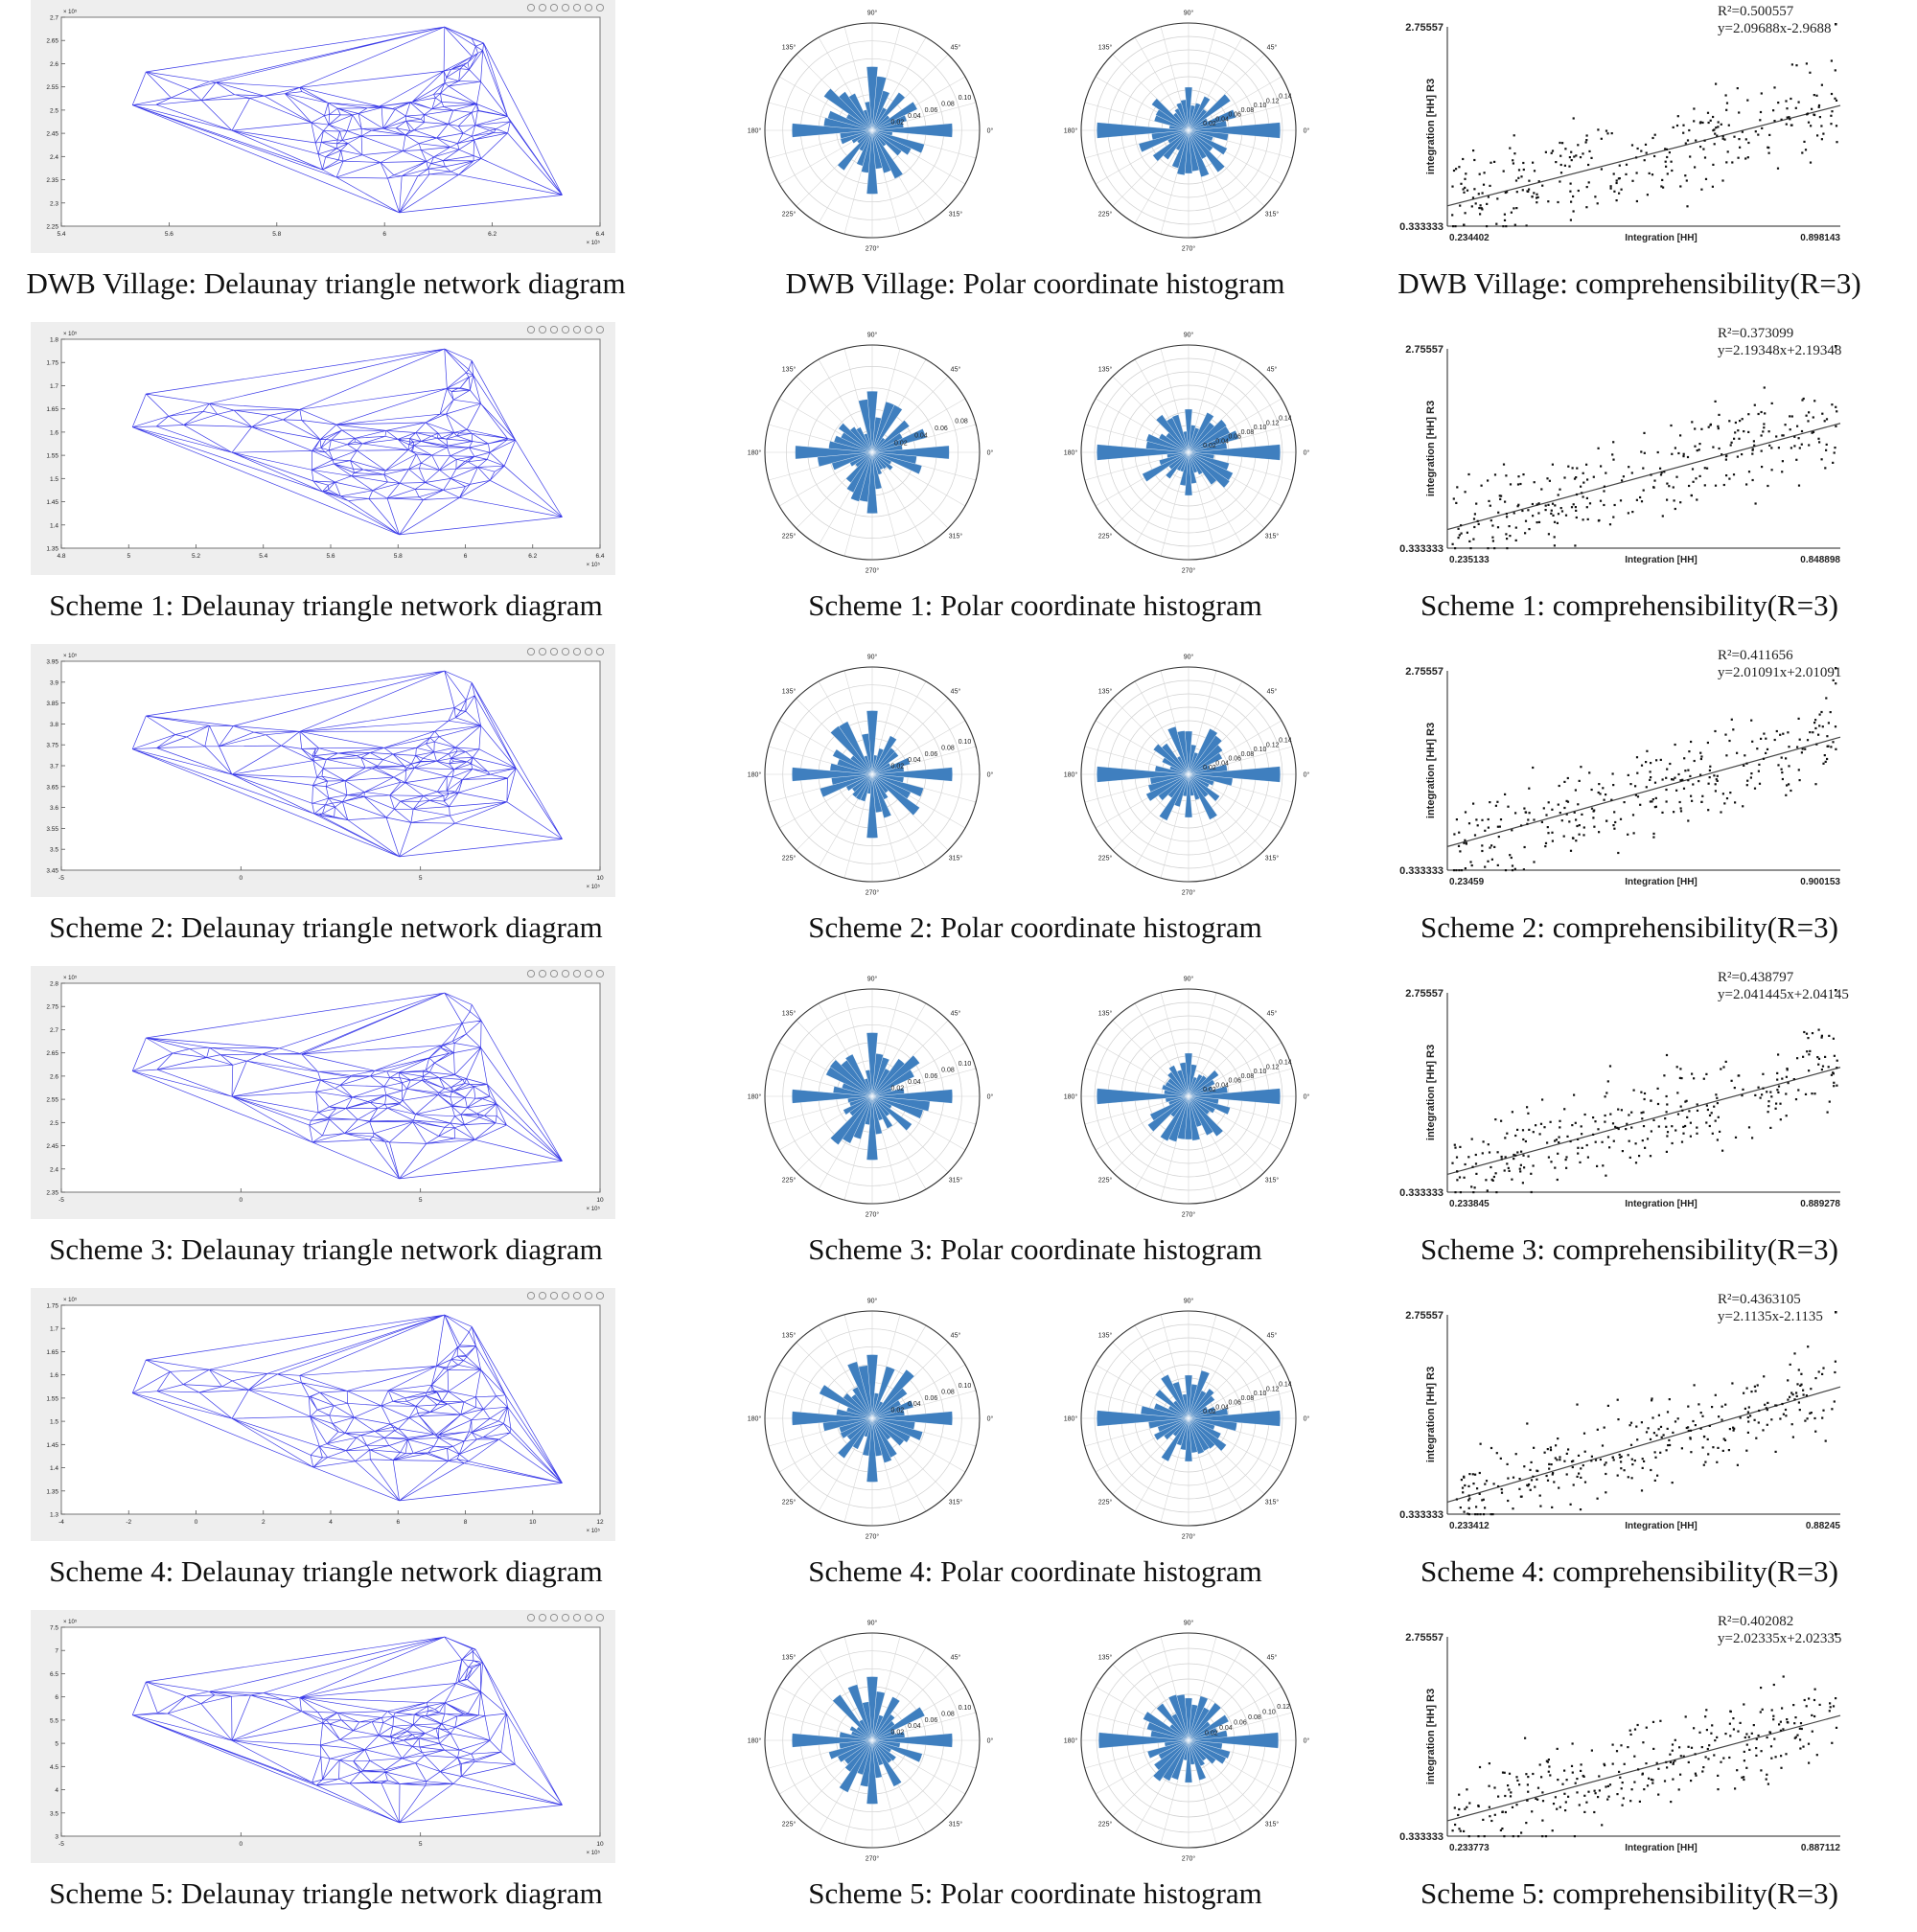 This screenshot has height=1932, width=1917. I want to click on polar-bars, so click(872, 774).